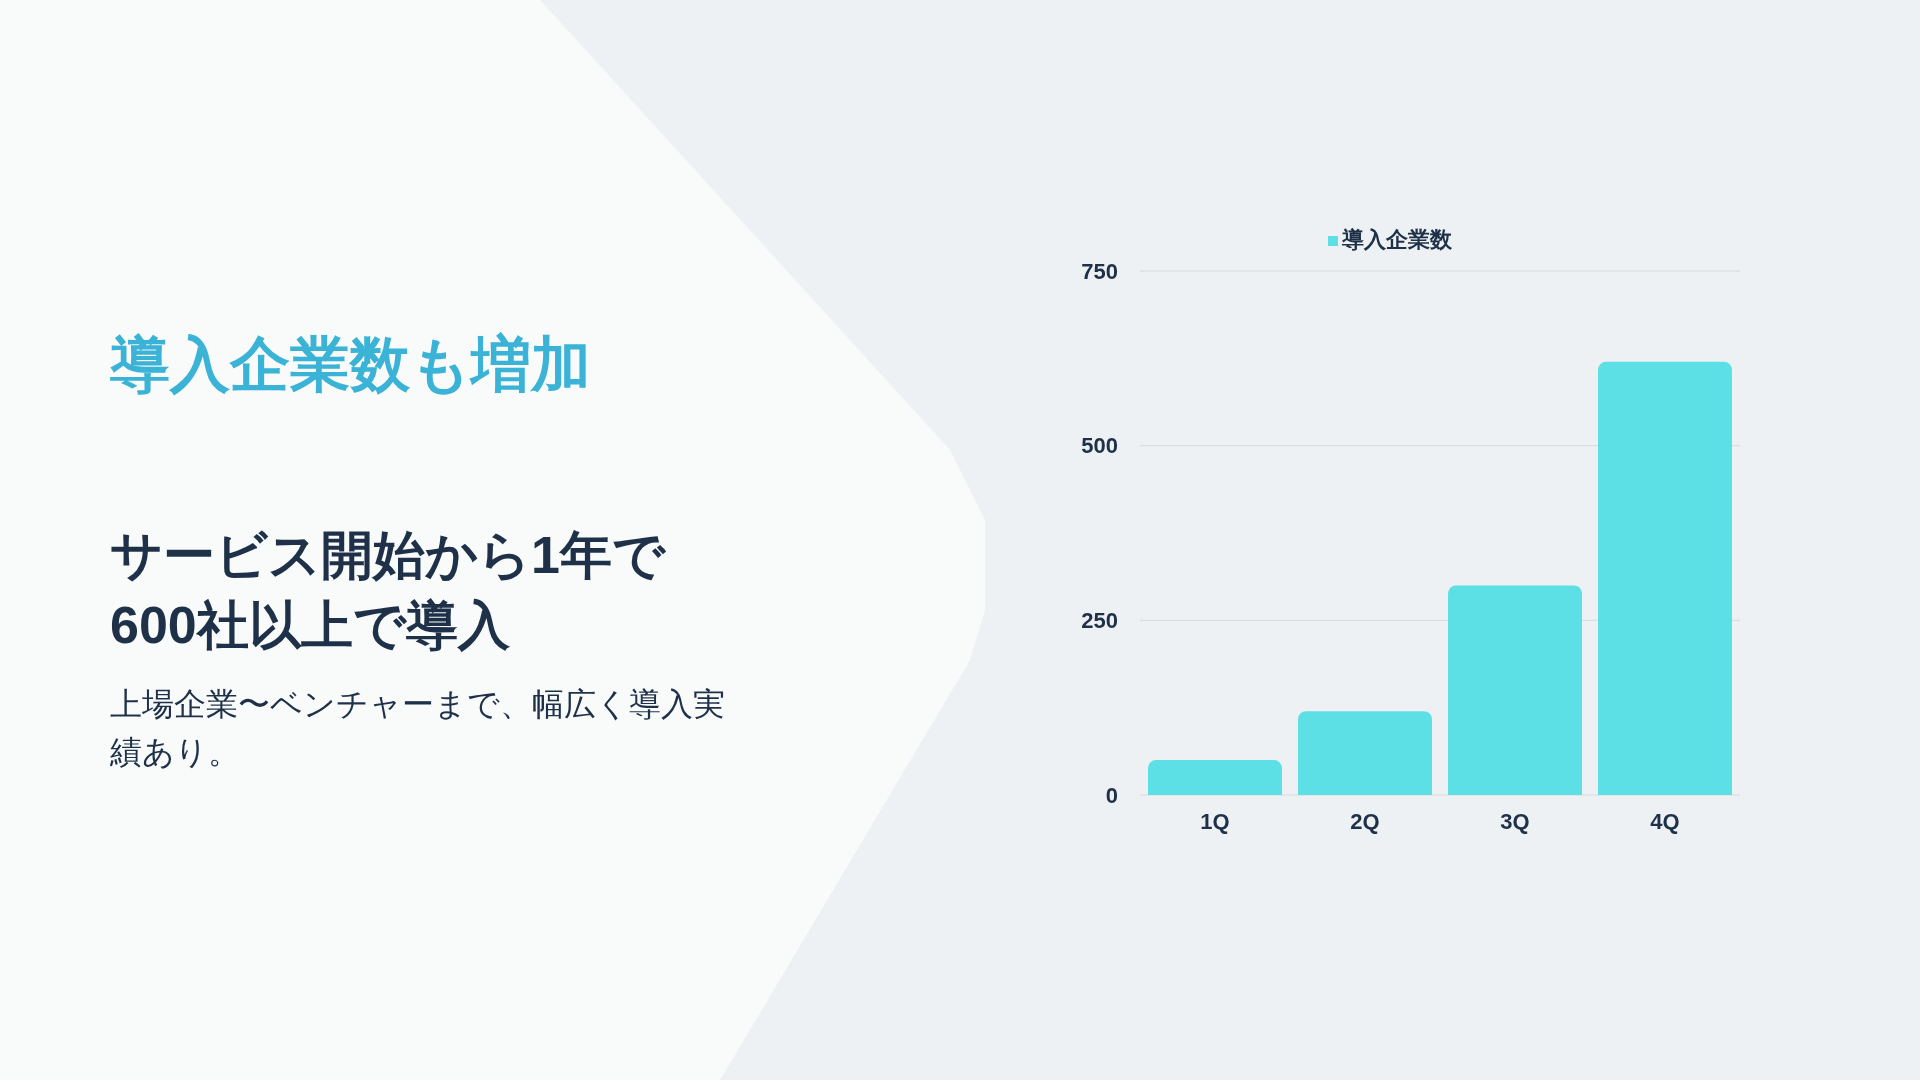 This screenshot has width=1920, height=1080. Describe the element at coordinates (1515, 821) in the screenshot. I see `x-tick-label: 3Q` at that location.